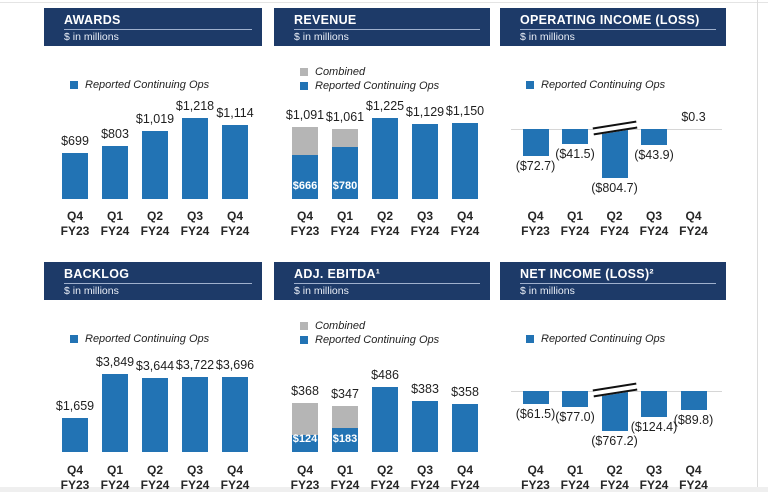 This screenshot has height=492, width=768. I want to click on bar-value-label: ($61.5), so click(535, 414).